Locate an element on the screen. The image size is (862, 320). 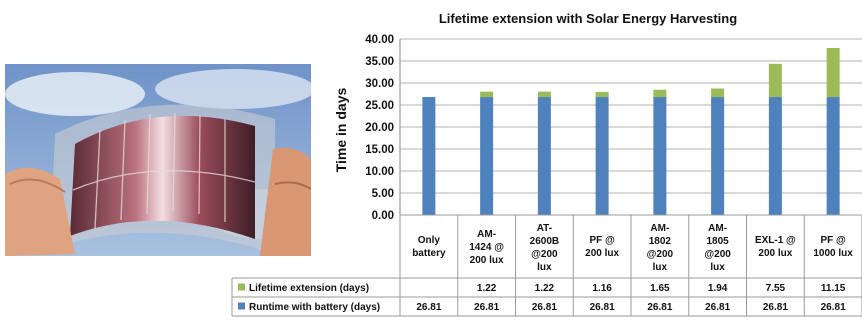
y-tick-label: 25.00 is located at coordinates (379, 106).